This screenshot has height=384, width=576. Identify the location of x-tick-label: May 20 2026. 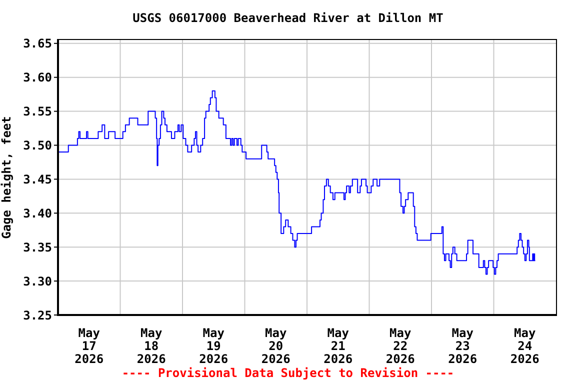
(275, 346).